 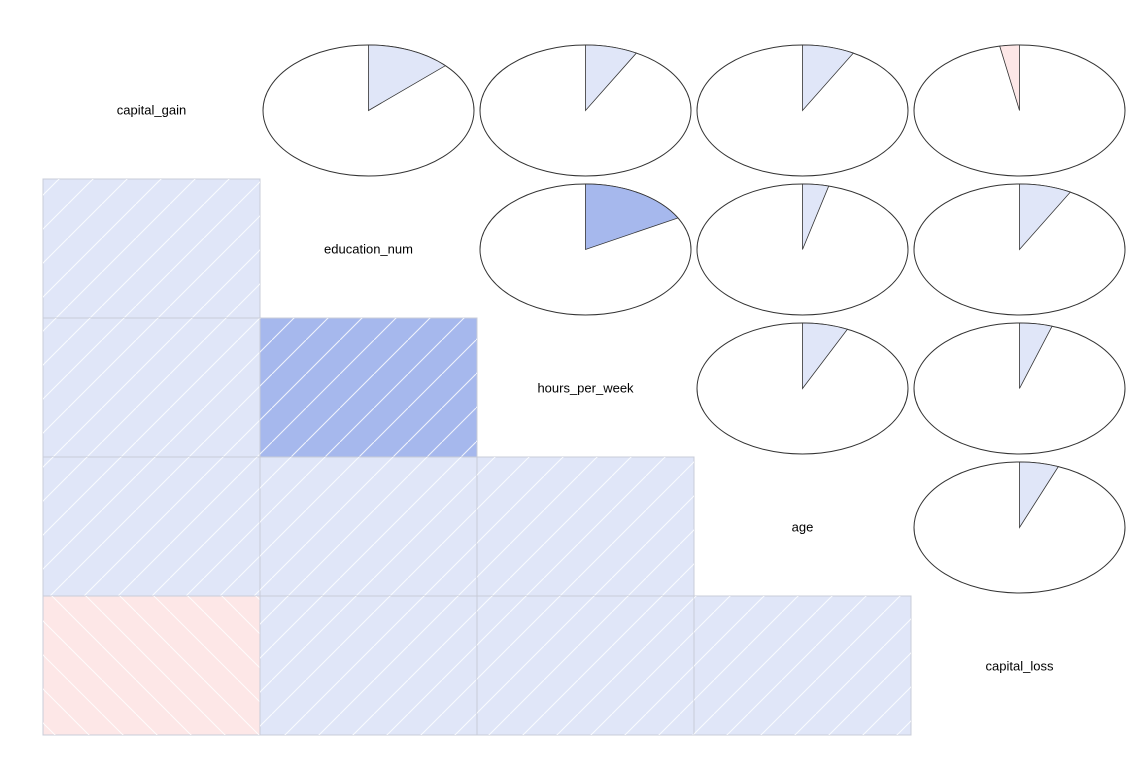 I want to click on shade-cell-capital_loss-education_num, so click(x=368, y=665).